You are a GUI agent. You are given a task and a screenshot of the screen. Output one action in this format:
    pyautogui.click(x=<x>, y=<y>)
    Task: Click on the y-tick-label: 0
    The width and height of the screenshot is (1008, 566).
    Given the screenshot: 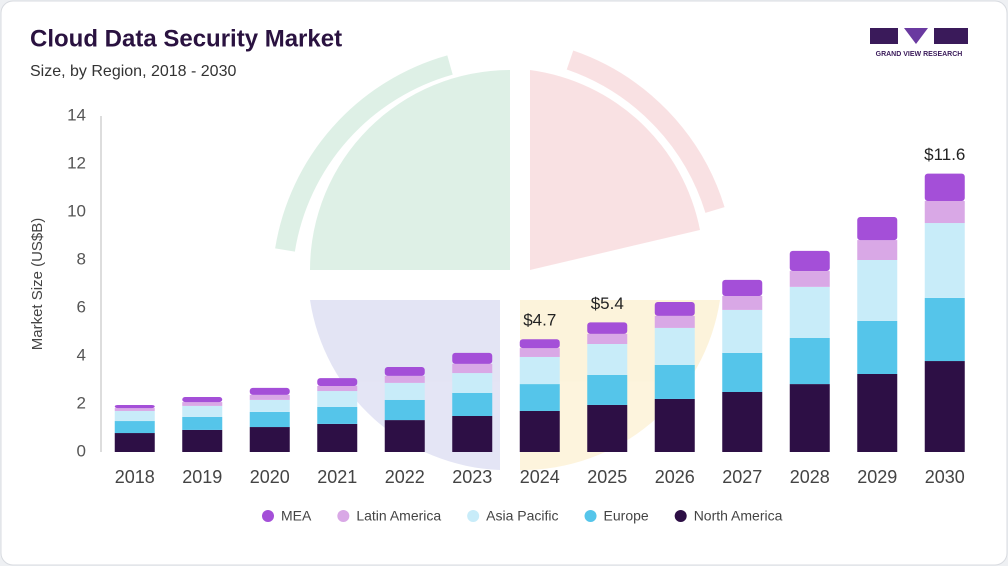 What is the action you would take?
    pyautogui.click(x=81, y=450)
    